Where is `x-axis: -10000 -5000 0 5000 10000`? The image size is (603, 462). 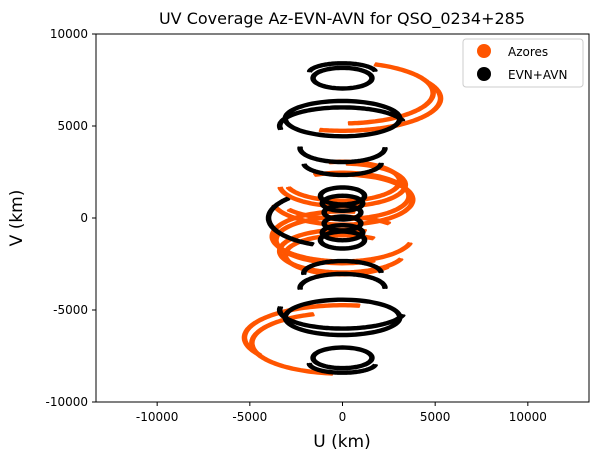
x-axis: -10000 -5000 0 5000 10000 is located at coordinates (341, 413).